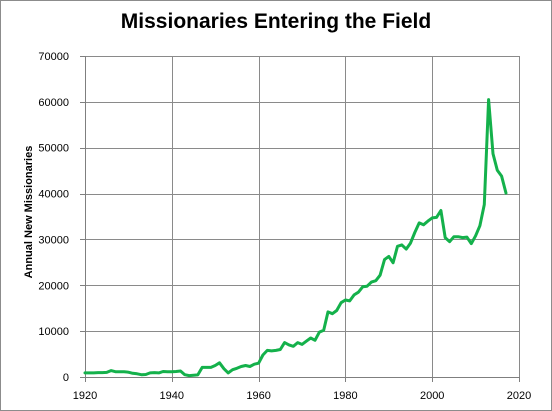 The width and height of the screenshot is (552, 411). What do you see at coordinates (53, 240) in the screenshot?
I see `y-tick-label: 30000` at bounding box center [53, 240].